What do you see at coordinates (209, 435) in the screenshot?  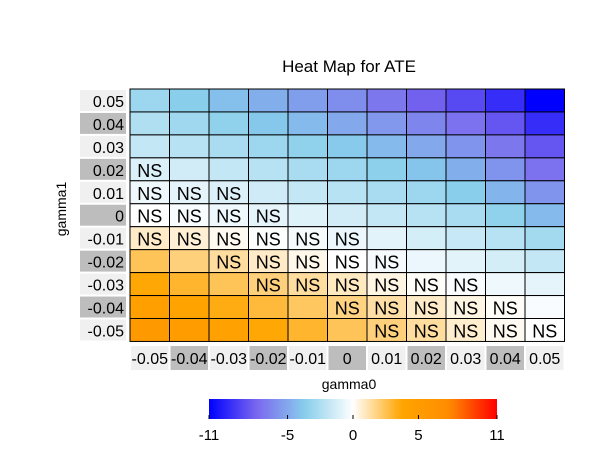 I see `colorbar-tick-label: -11` at bounding box center [209, 435].